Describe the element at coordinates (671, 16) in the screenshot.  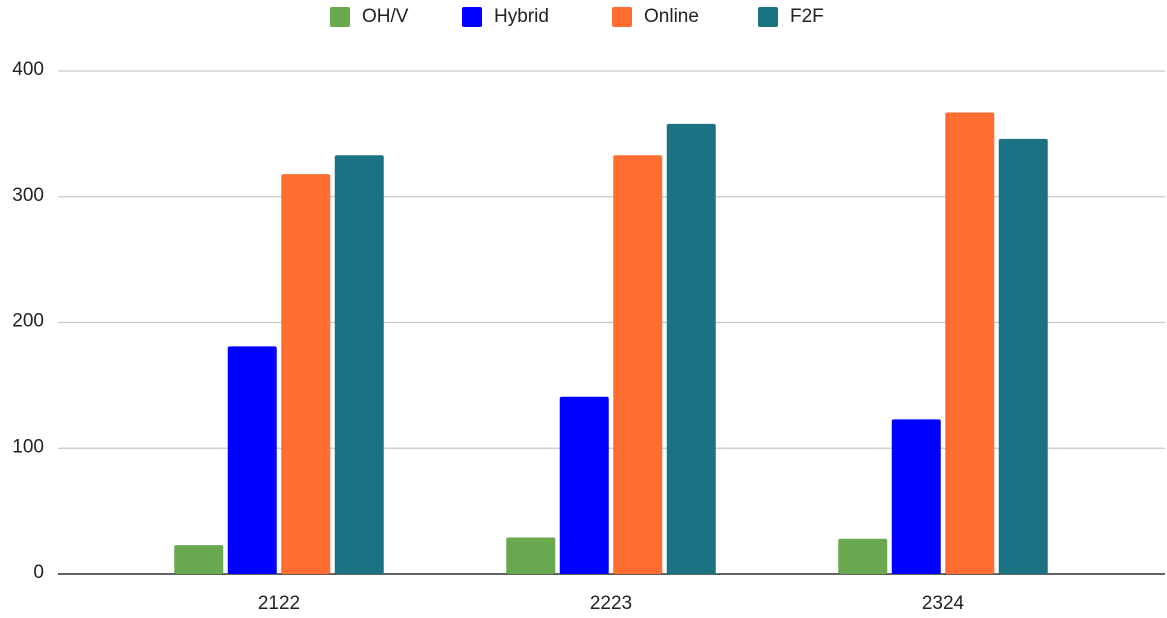
I see `legend-label: Online` at that location.